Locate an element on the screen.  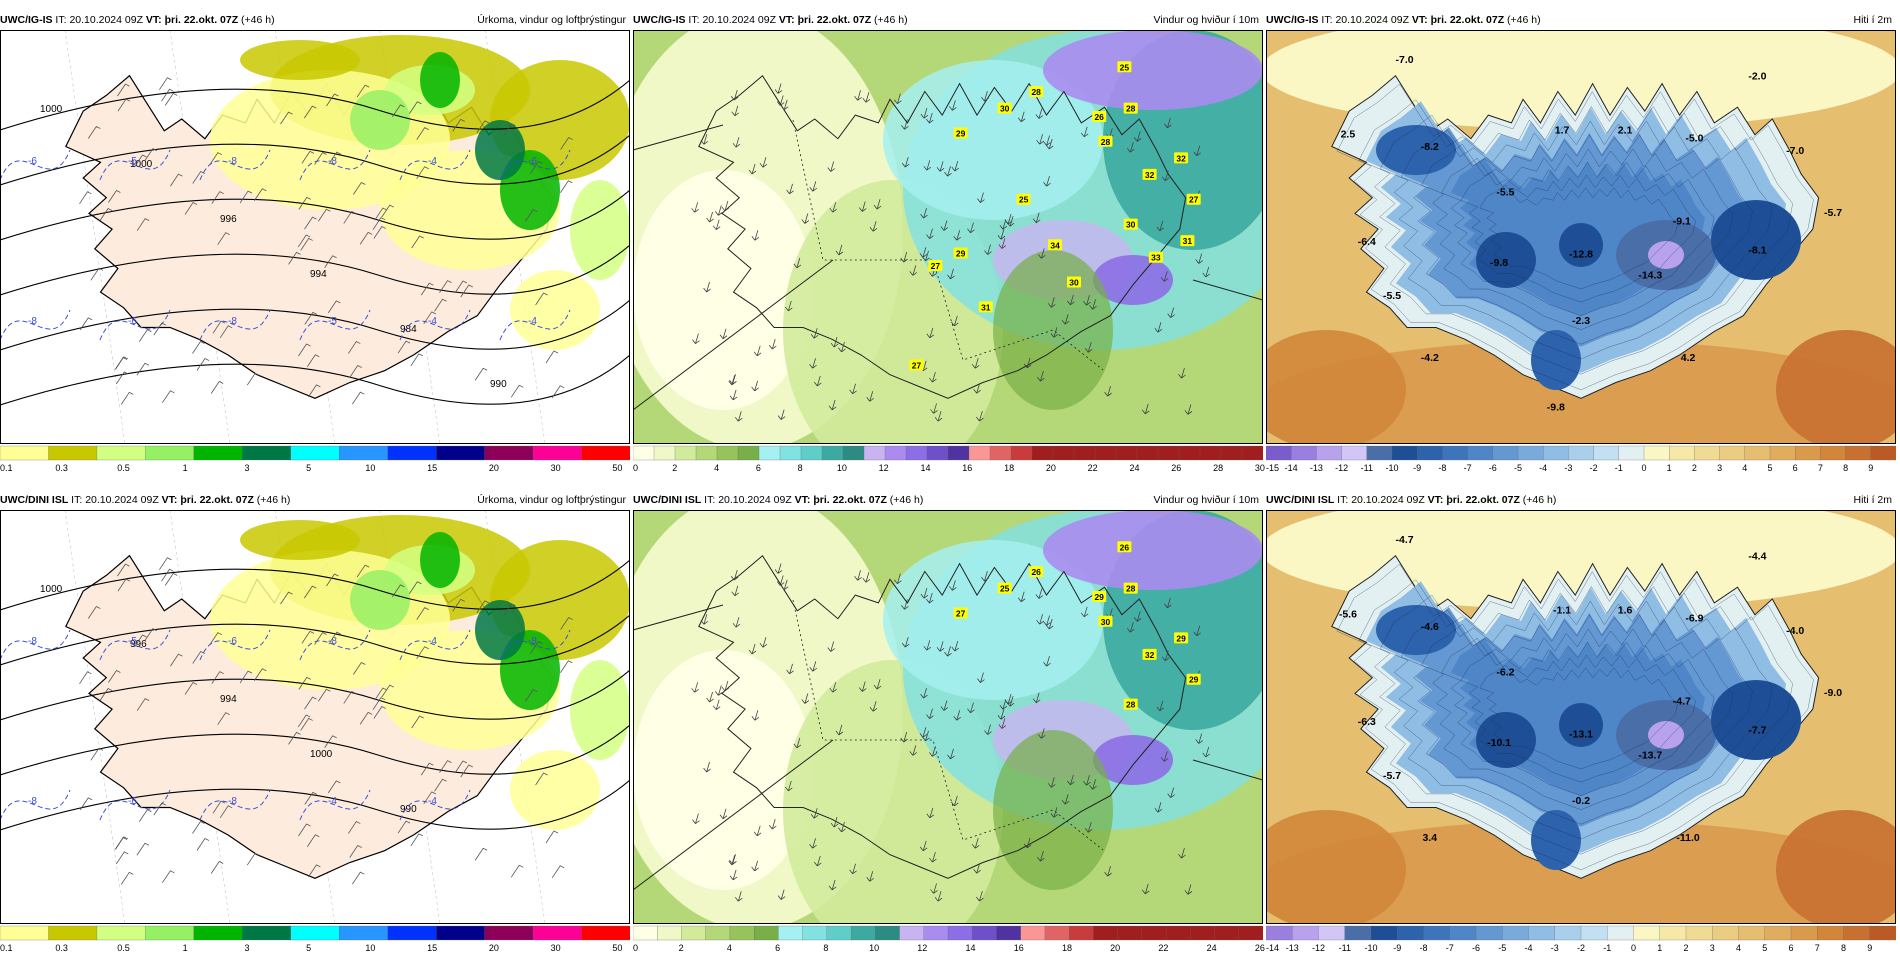
legend-tick-label: 20 is located at coordinates (1050, 468).